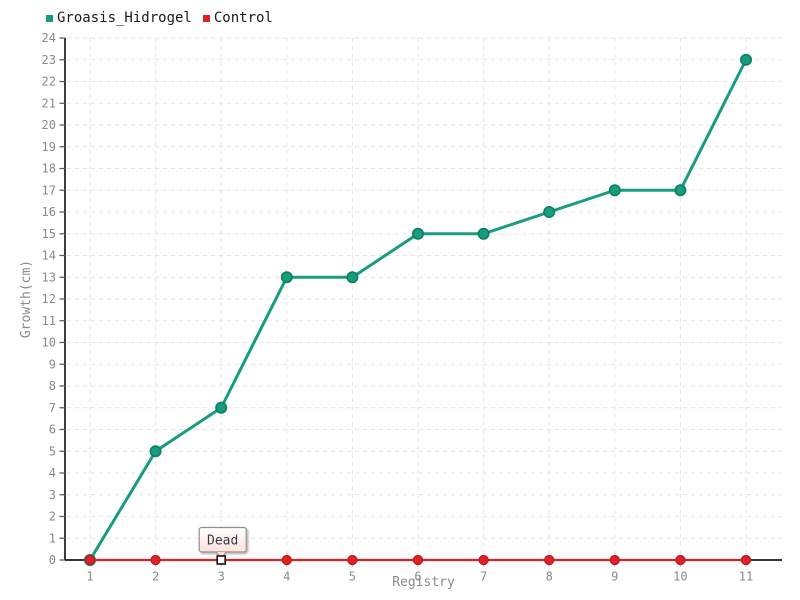 This screenshot has width=800, height=600. Describe the element at coordinates (352, 576) in the screenshot. I see `x-tick-label: 5` at that location.